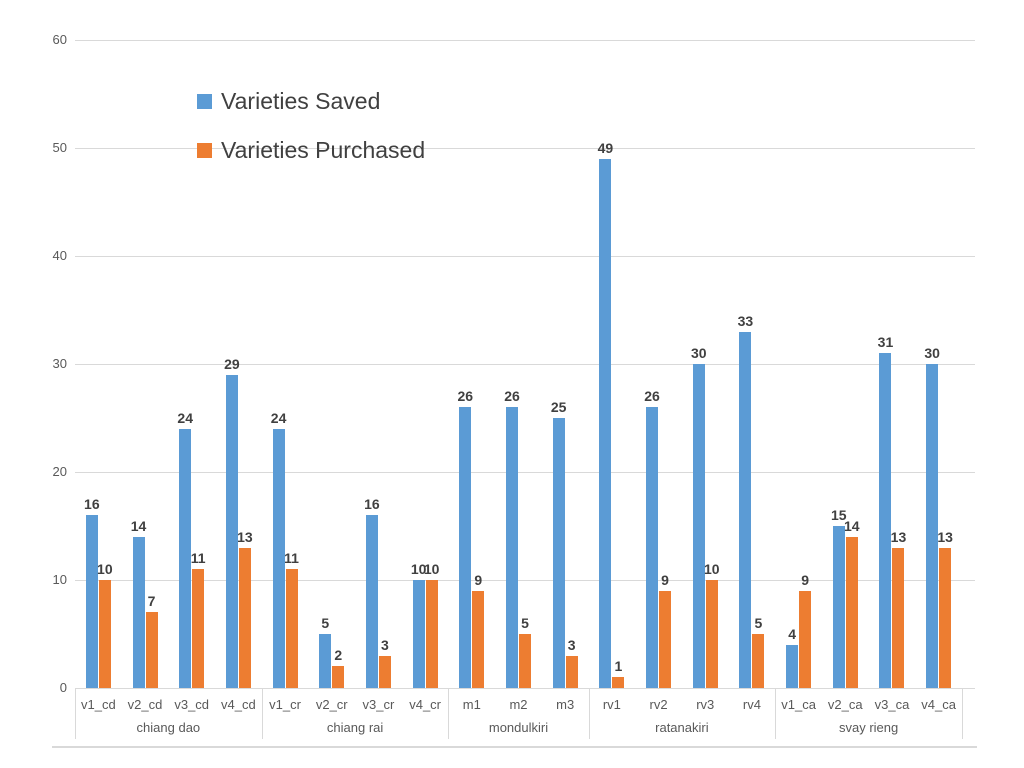 This screenshot has width=1024, height=768. What do you see at coordinates (525, 623) in the screenshot?
I see `bar-label-purchased-m2: 5` at bounding box center [525, 623].